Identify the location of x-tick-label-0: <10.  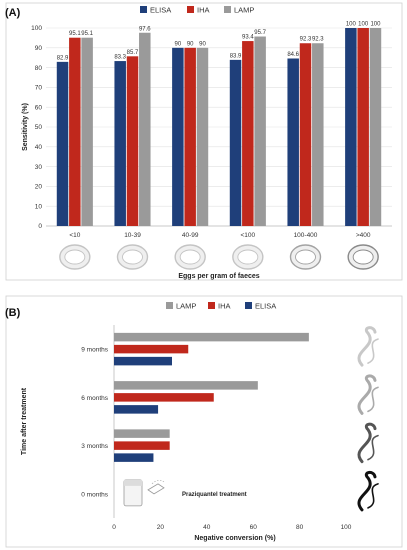
(74, 235).